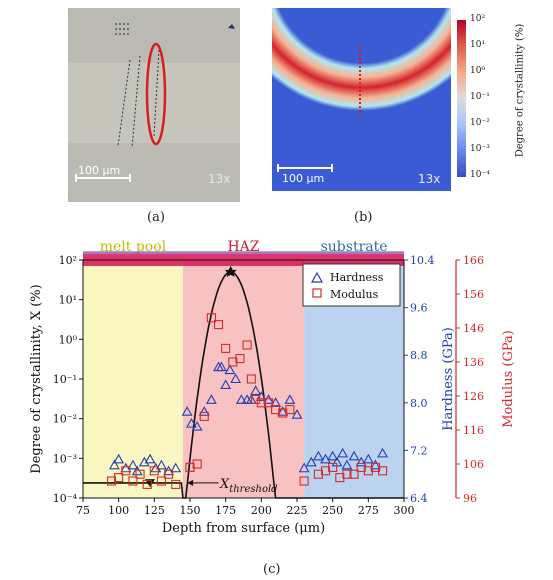  I want to click on region-label: HAZ, so click(243, 247).